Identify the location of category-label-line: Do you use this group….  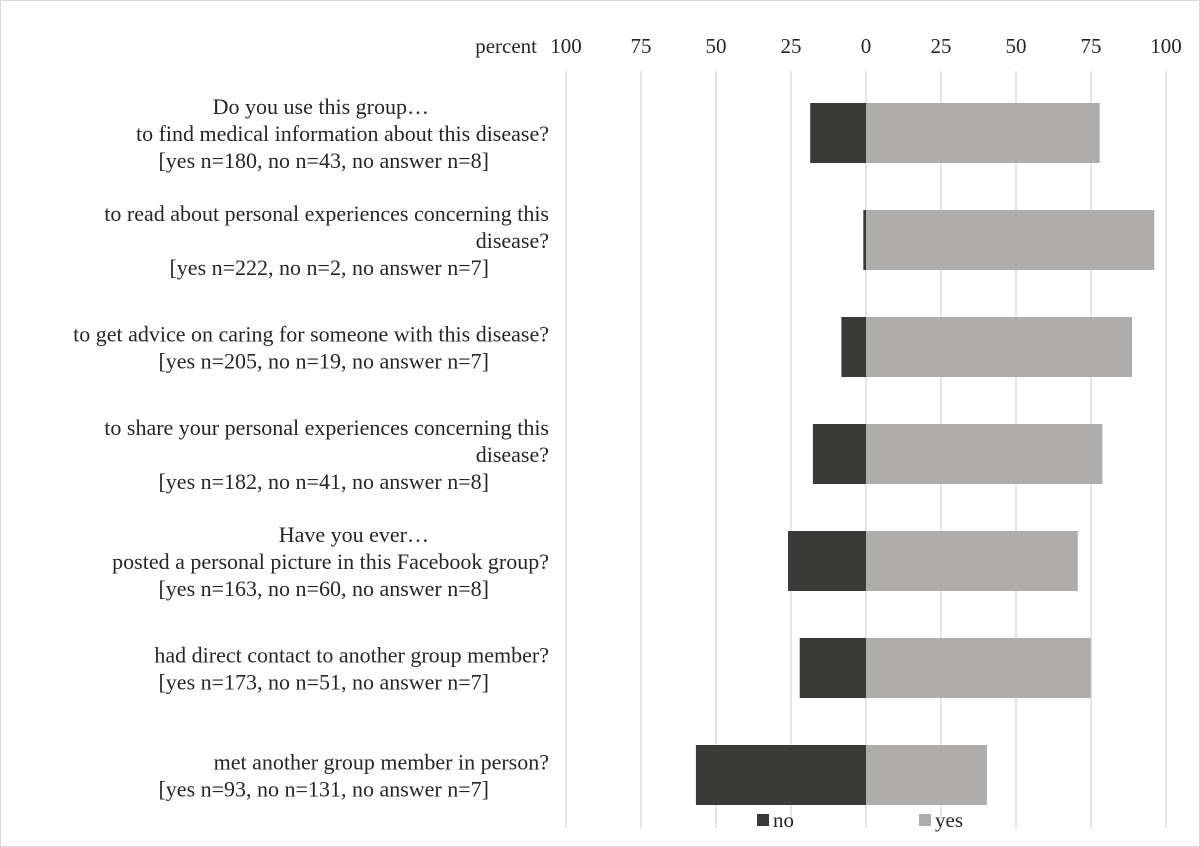
(321, 106).